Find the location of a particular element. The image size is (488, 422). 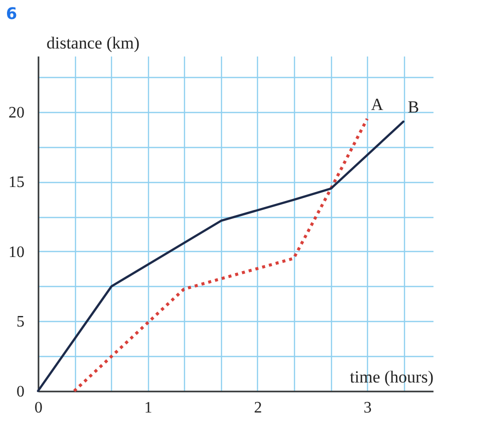

y-tick-label: 15 is located at coordinates (16, 183).